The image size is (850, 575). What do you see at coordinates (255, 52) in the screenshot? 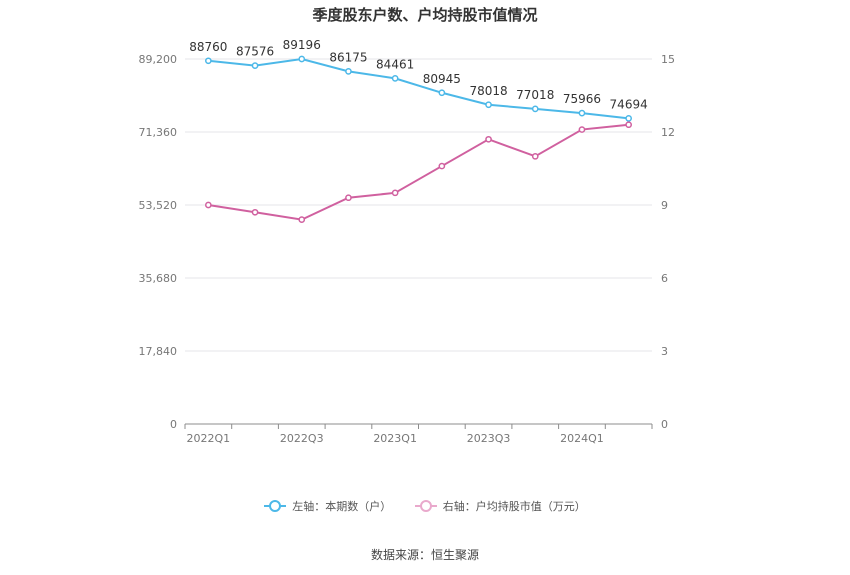
I see `data-label: 87576` at bounding box center [255, 52].